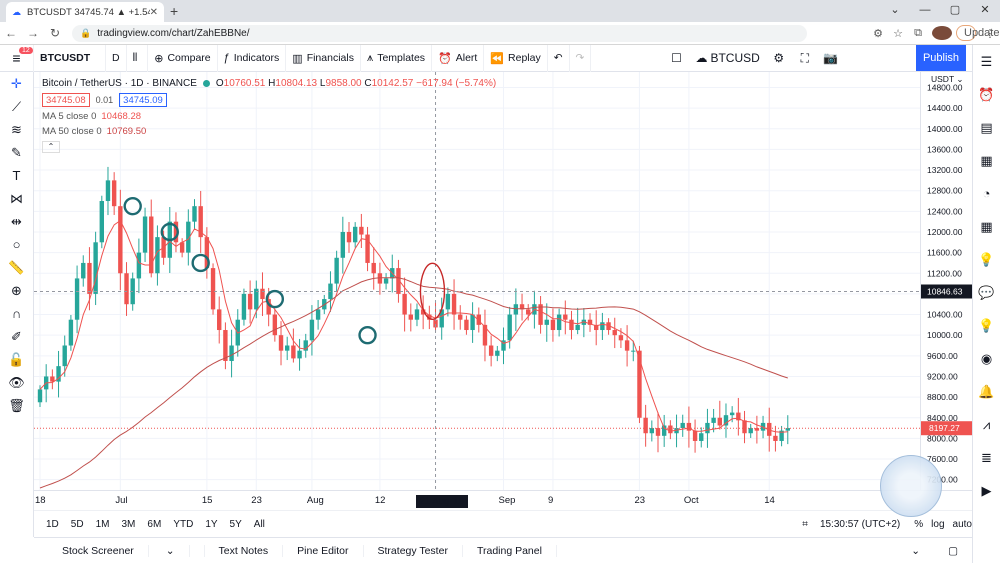 The width and height of the screenshot is (1000, 563). I want to click on update-button: Update, so click(977, 33).